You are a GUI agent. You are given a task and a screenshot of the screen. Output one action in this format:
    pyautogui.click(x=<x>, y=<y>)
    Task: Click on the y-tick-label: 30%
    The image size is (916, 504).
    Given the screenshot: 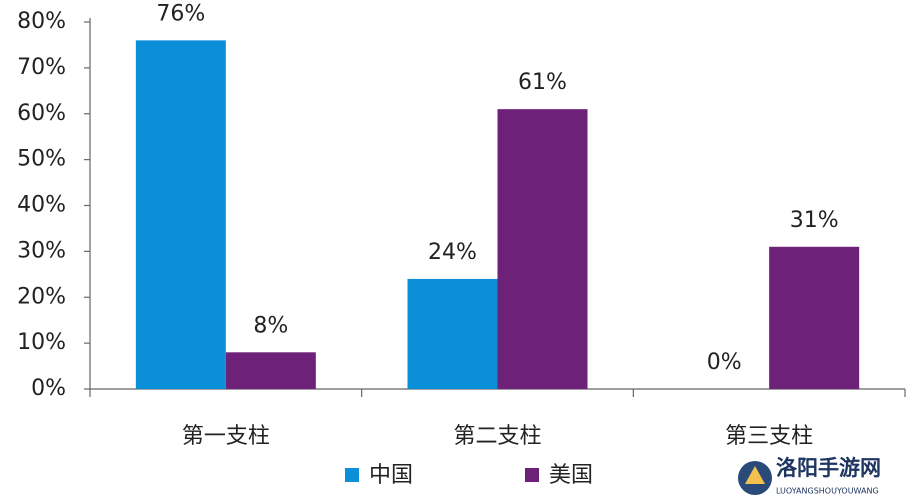 What is the action you would take?
    pyautogui.click(x=41, y=250)
    